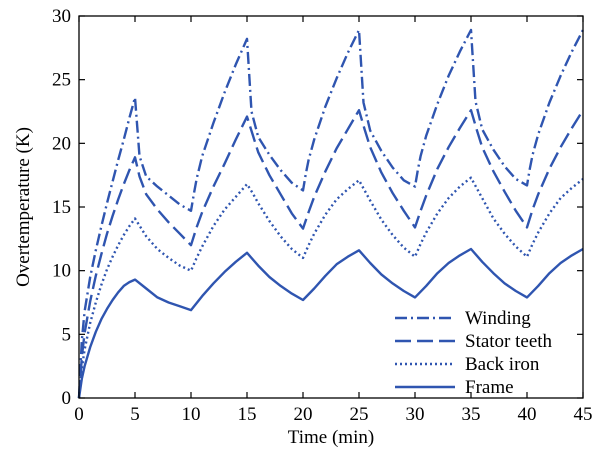 This screenshot has width=603, height=450. Describe the element at coordinates (135, 414) in the screenshot. I see `x-tick-label: 5` at that location.